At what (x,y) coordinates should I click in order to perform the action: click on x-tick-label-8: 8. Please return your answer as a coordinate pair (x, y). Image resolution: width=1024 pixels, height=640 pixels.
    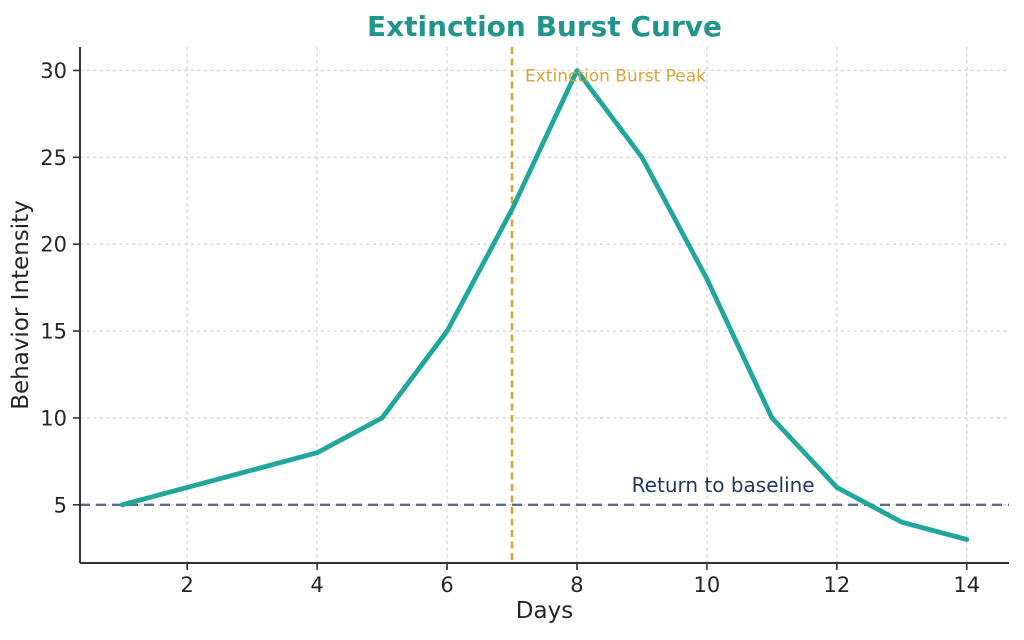
    Looking at the image, I should click on (576, 585).